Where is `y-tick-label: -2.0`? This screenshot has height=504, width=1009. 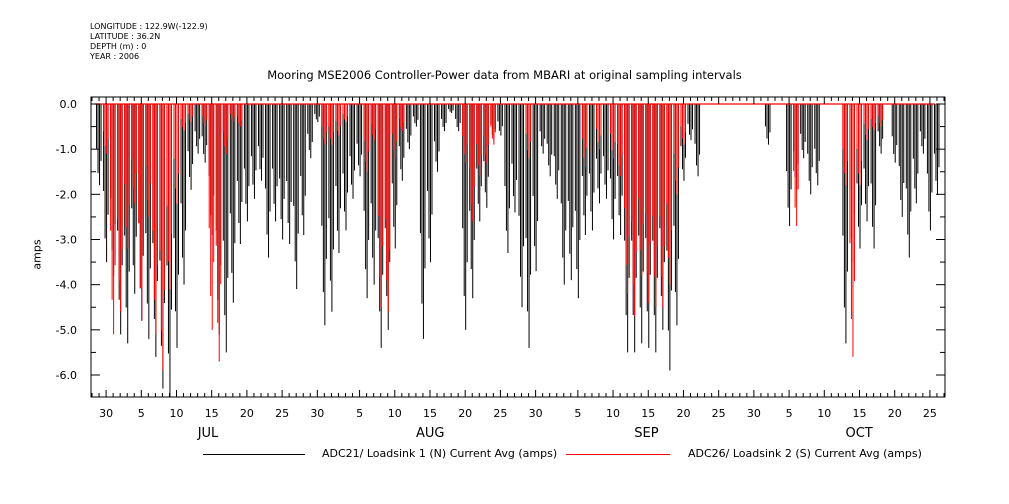 y-tick-label: -2.0 is located at coordinates (66, 194).